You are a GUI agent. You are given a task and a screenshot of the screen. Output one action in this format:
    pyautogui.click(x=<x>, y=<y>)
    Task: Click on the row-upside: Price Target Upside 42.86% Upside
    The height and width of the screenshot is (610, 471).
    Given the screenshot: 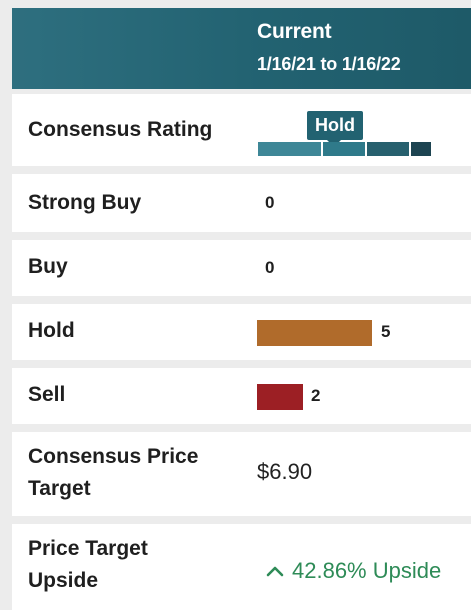 What is the action you would take?
    pyautogui.click(x=241, y=567)
    